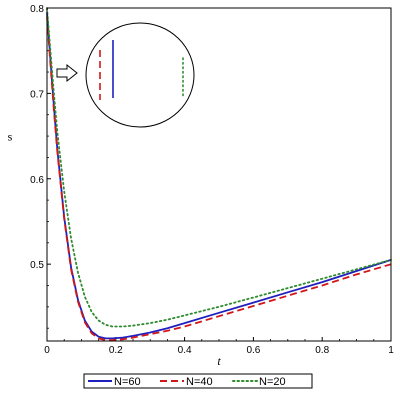  I want to click on legend-box, so click(198, 381).